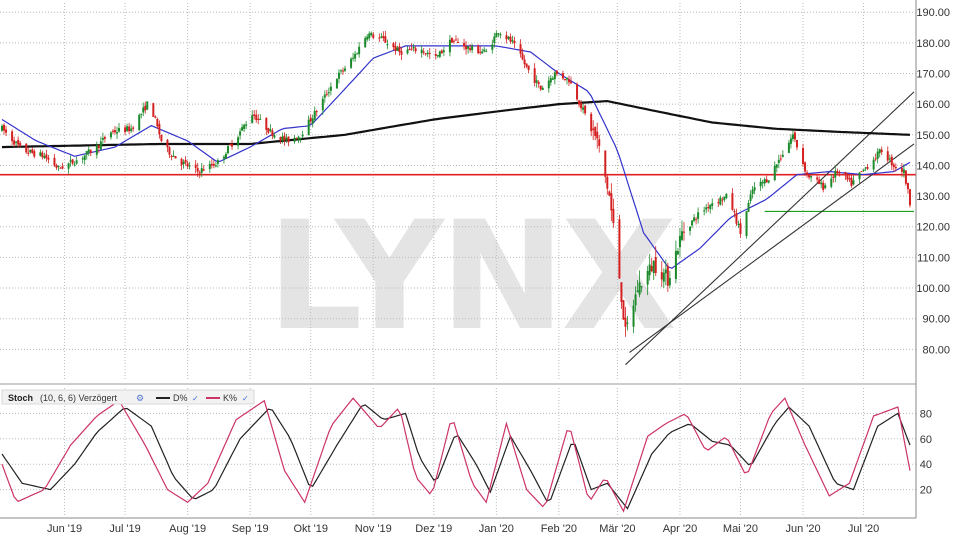 The width and height of the screenshot is (960, 540). Describe the element at coordinates (310, 529) in the screenshot. I see `month-tick-label: Okt '19` at that location.